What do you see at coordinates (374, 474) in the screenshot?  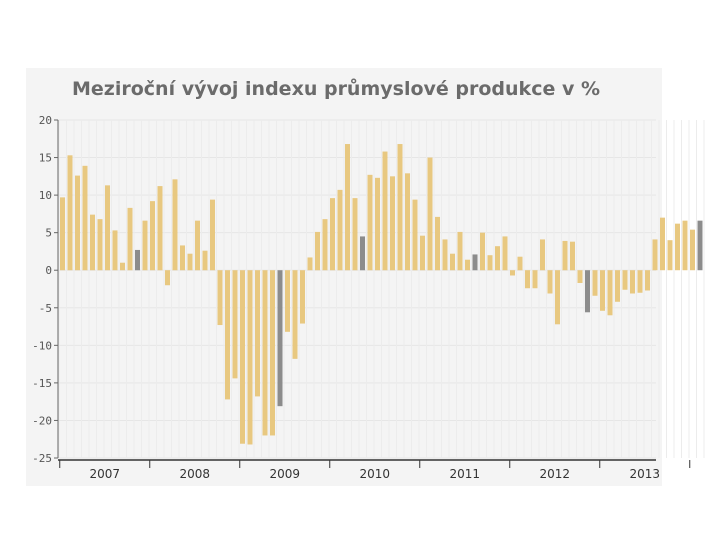 I see `x-tick-labels: 2007 2008 2009 2010 2011 2012 2013` at bounding box center [374, 474].